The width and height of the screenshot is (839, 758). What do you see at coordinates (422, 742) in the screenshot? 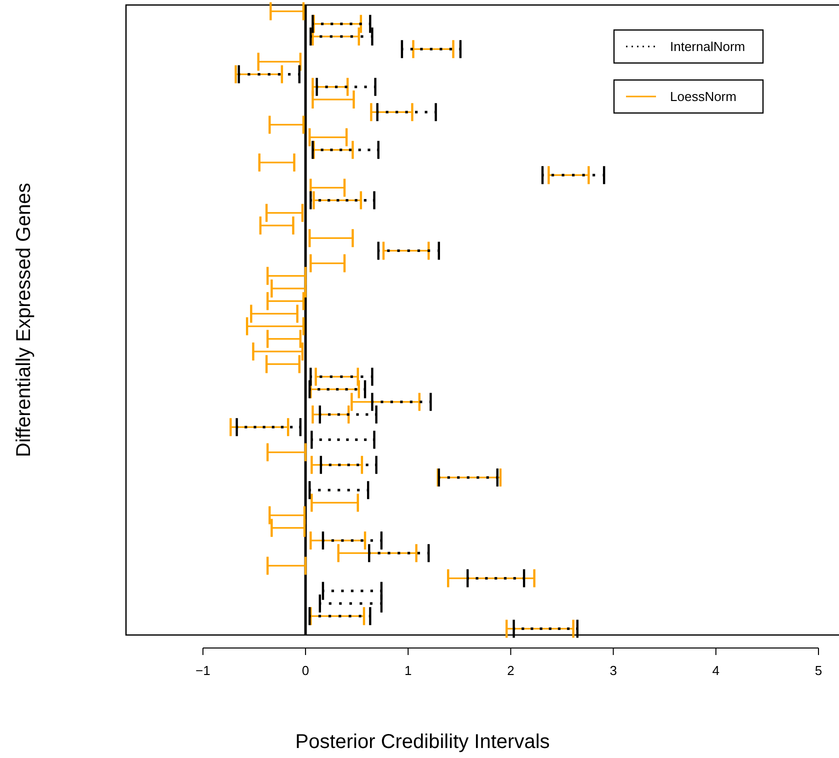
I see `x-axis-title: Posterior Credibility Intervals` at bounding box center [422, 742].